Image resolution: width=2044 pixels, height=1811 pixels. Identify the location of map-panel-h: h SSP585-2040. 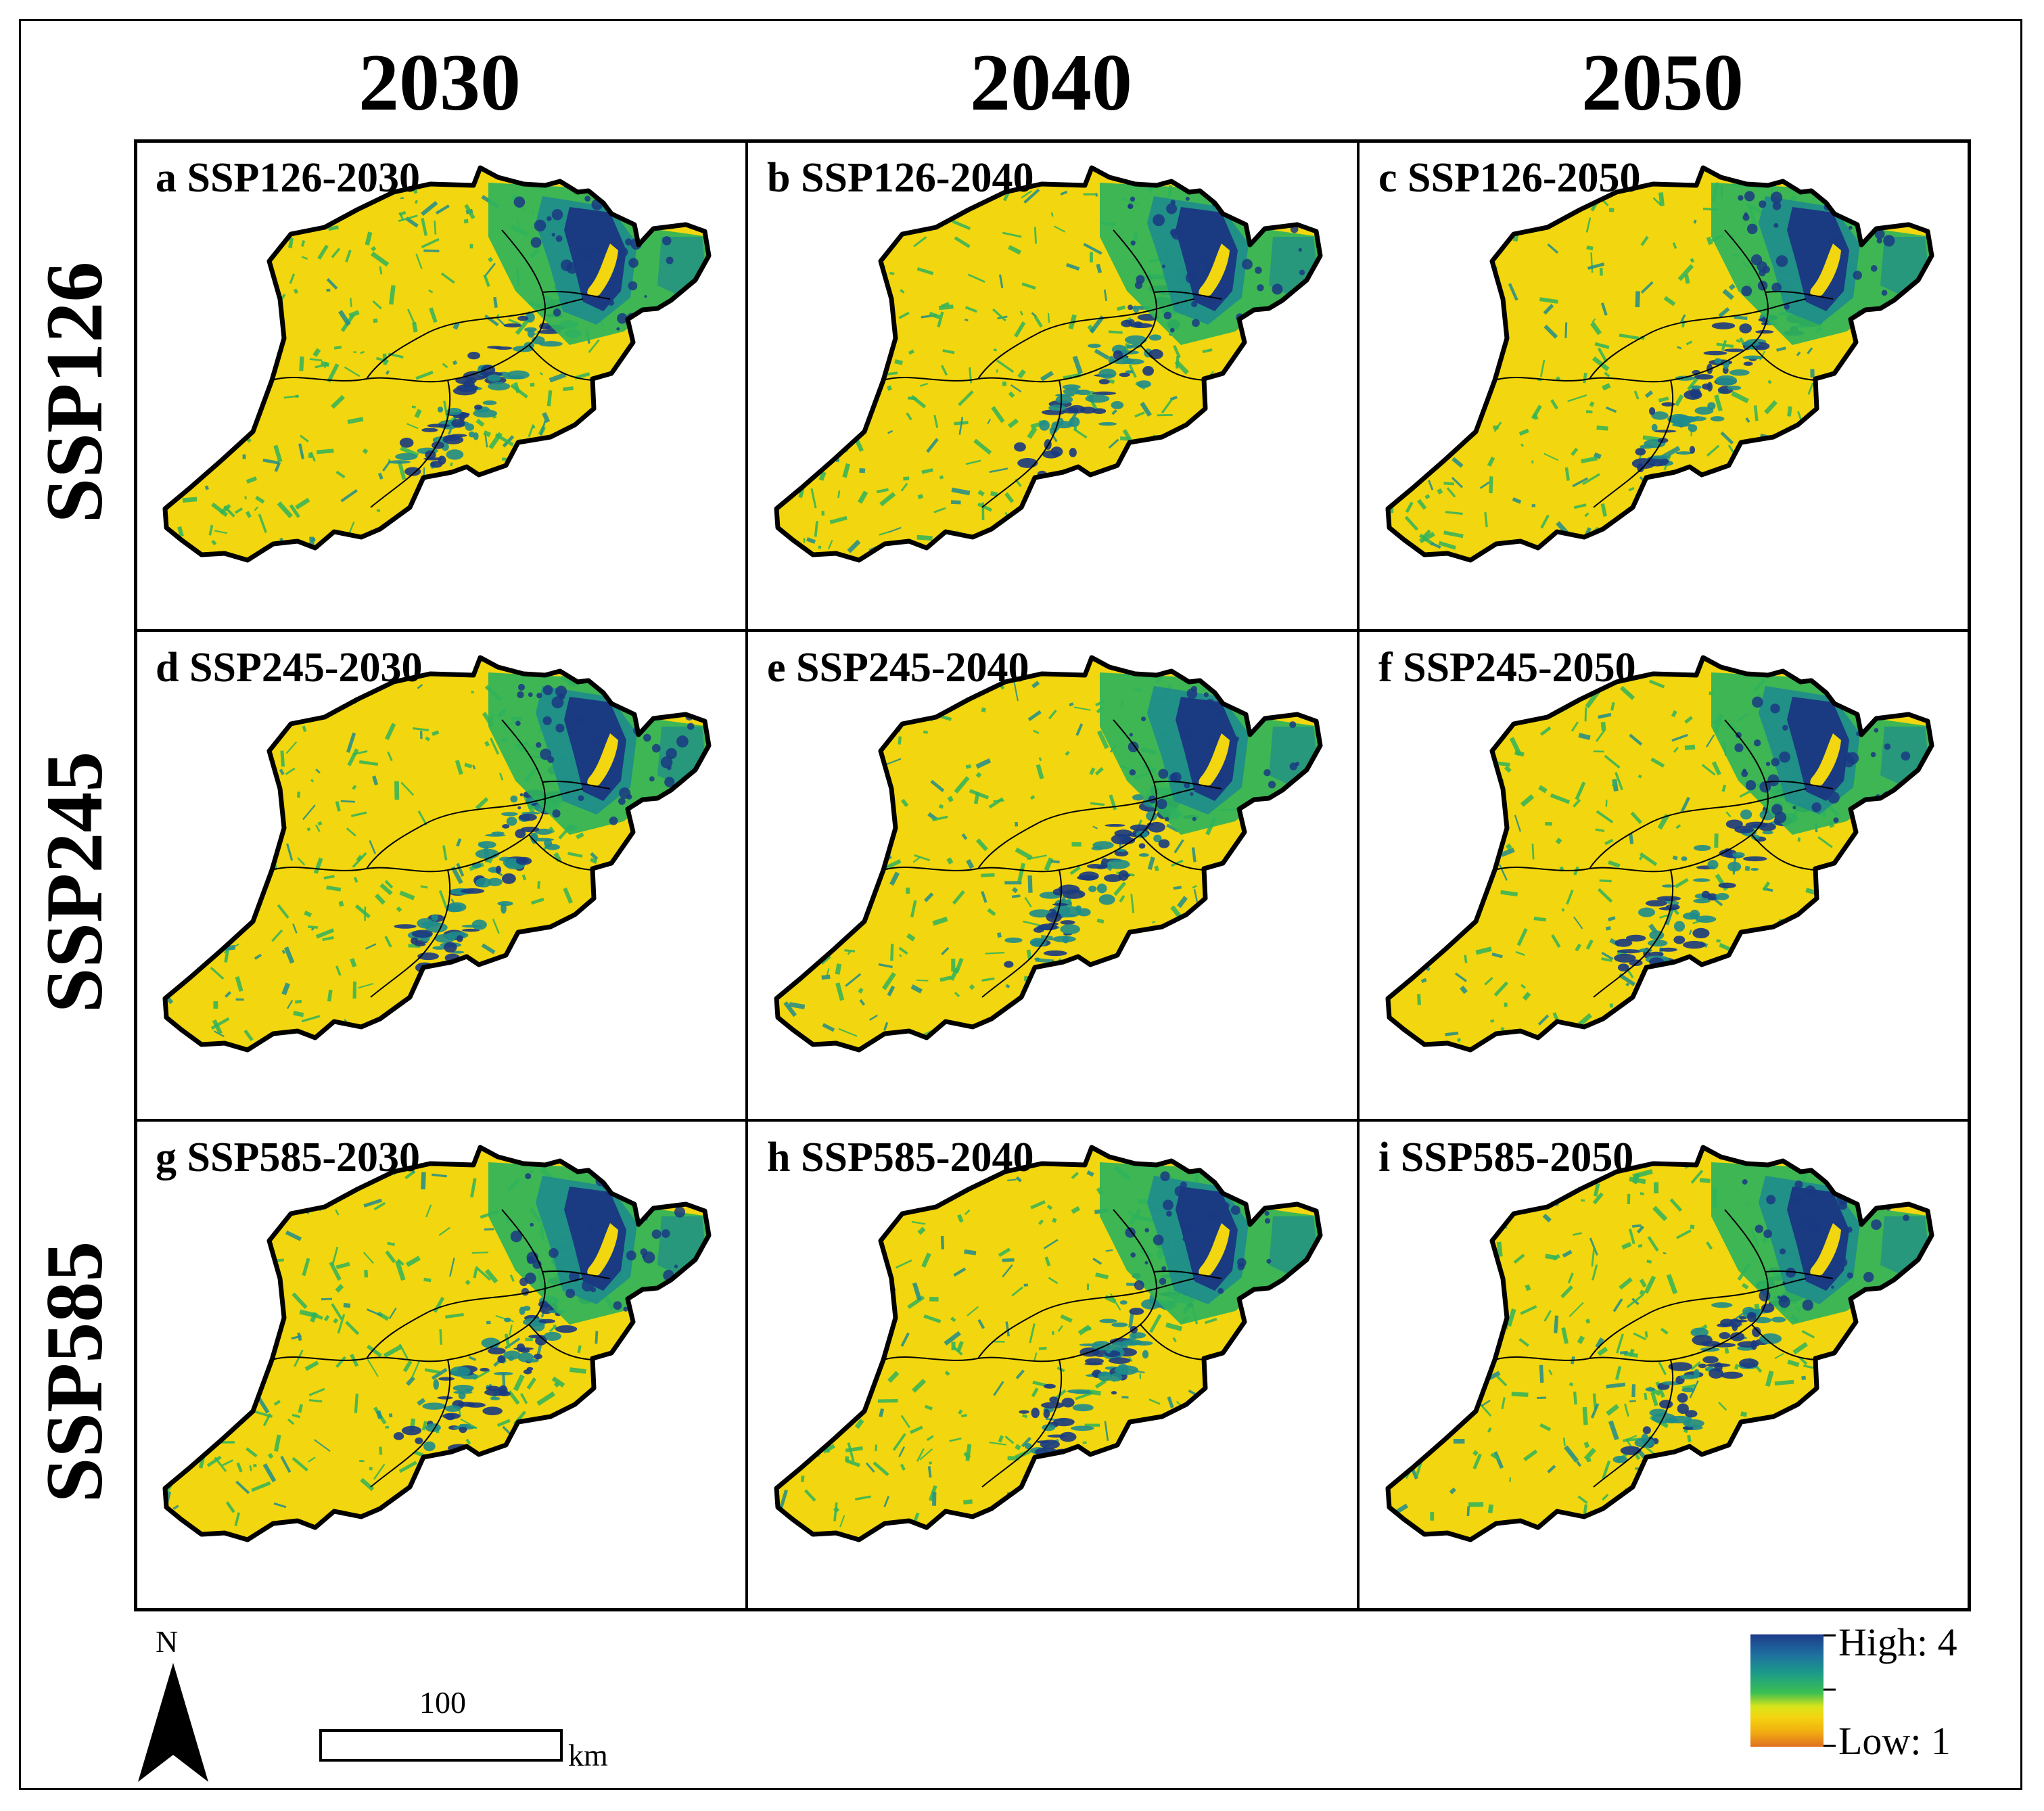
(1052, 1365).